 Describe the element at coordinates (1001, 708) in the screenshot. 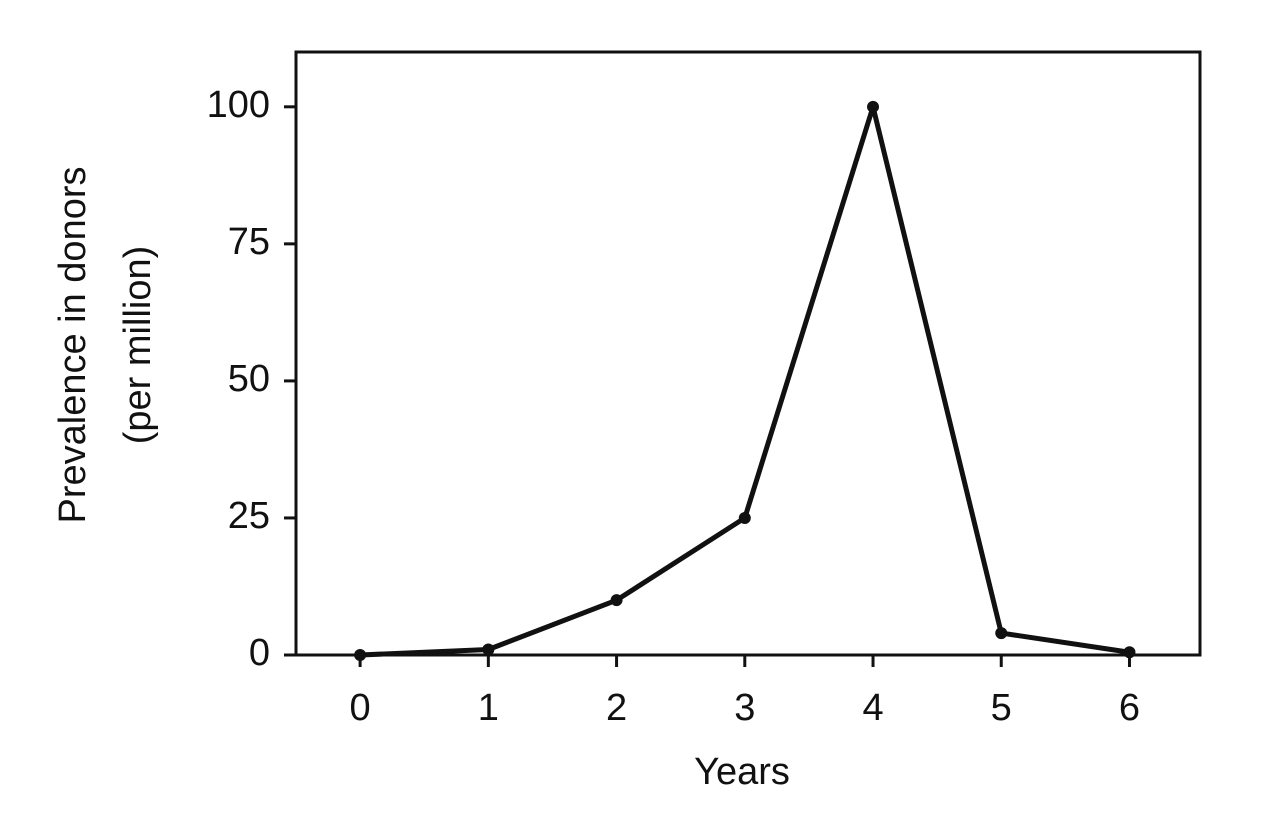

I see `x-tick-label: 5` at that location.